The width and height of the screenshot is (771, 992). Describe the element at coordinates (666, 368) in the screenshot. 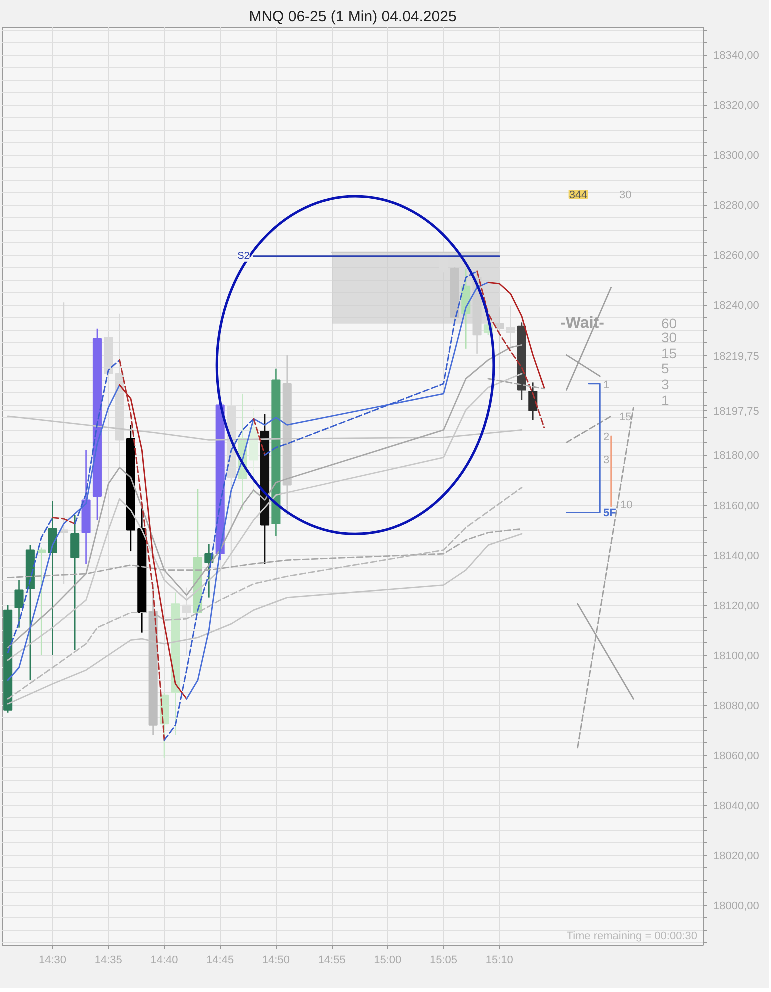

I see `annotation: 5` at that location.